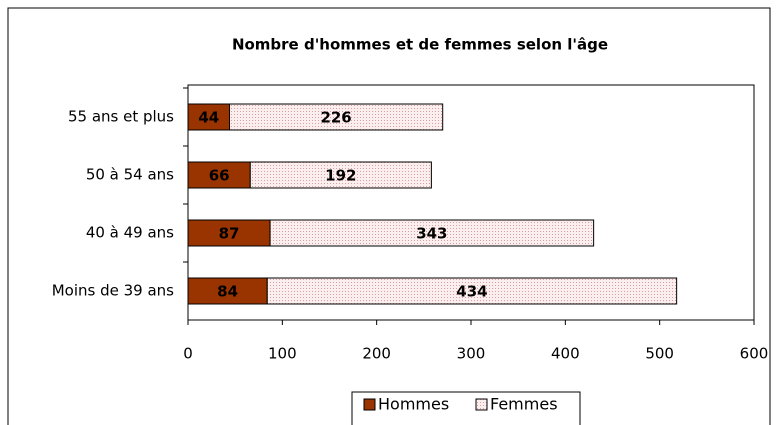 The width and height of the screenshot is (776, 425). I want to click on data-label: 192, so click(340, 176).